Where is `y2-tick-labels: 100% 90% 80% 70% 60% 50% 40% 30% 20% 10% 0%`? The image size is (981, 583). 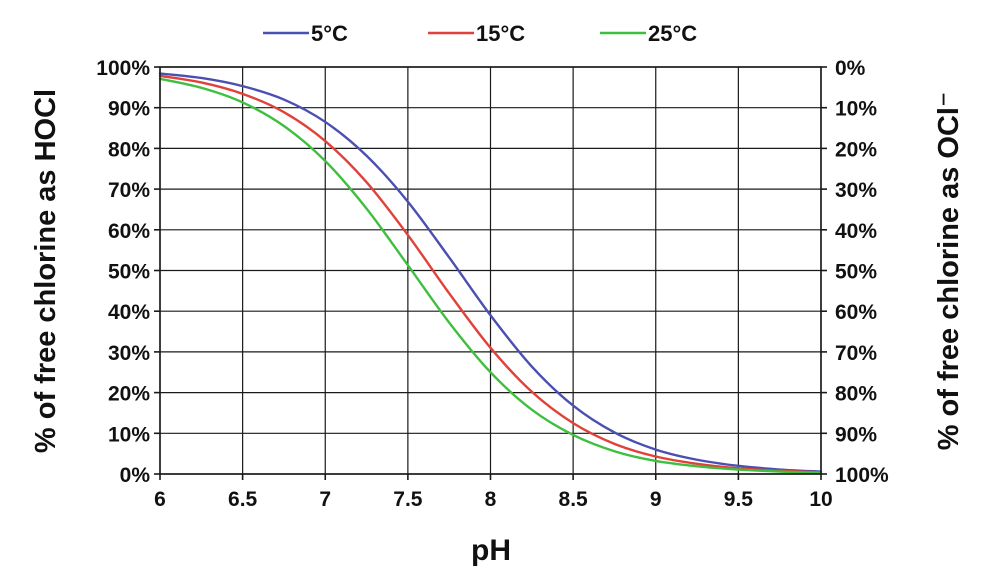 y2-tick-labels: 100% 90% 80% 70% 60% 50% 40% 30% 20% 10% 0% is located at coordinates (862, 272).